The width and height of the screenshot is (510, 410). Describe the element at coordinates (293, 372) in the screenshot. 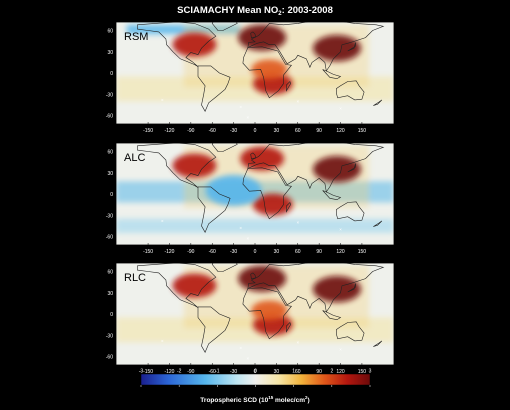

I see `colorbar-tick-label: 1` at that location.